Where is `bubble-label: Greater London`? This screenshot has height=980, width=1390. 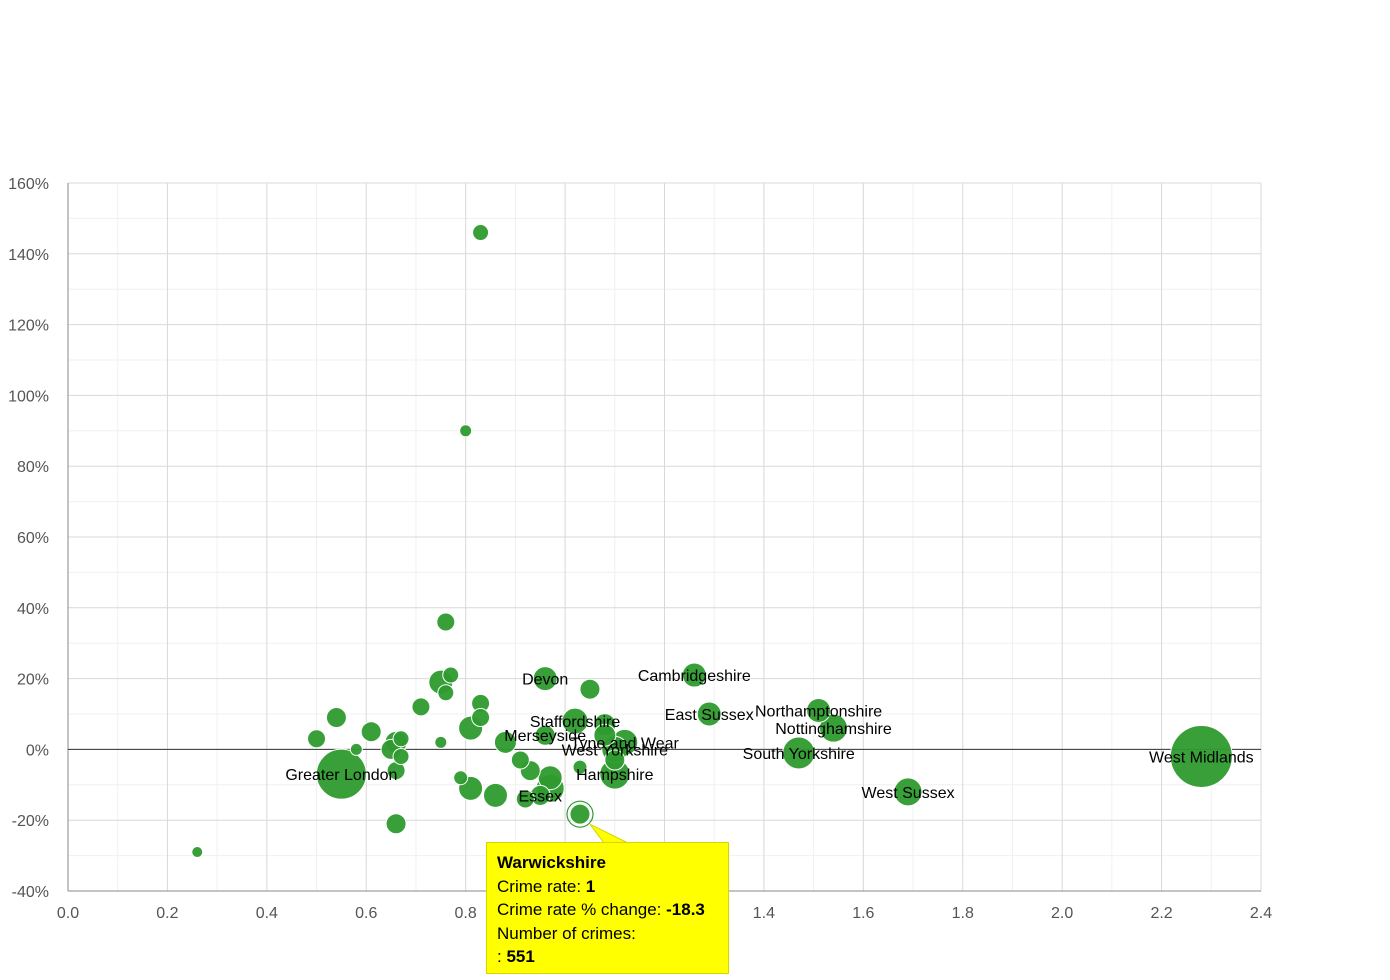
bubble-label: Greater London is located at coordinates (341, 775).